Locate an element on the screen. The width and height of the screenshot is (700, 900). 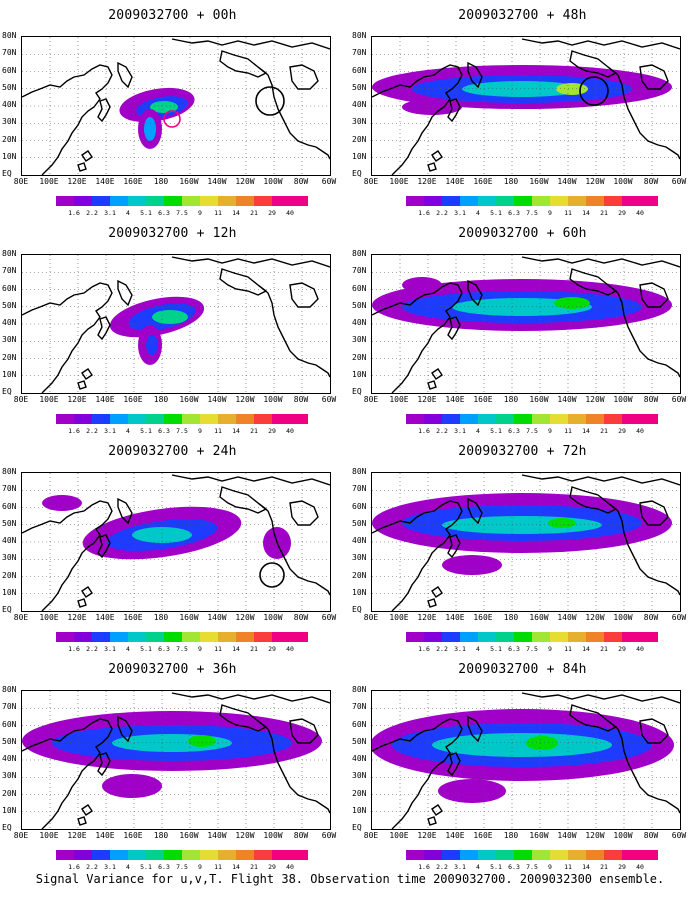
longitude-label: 140E is located at coordinates (105, 399).